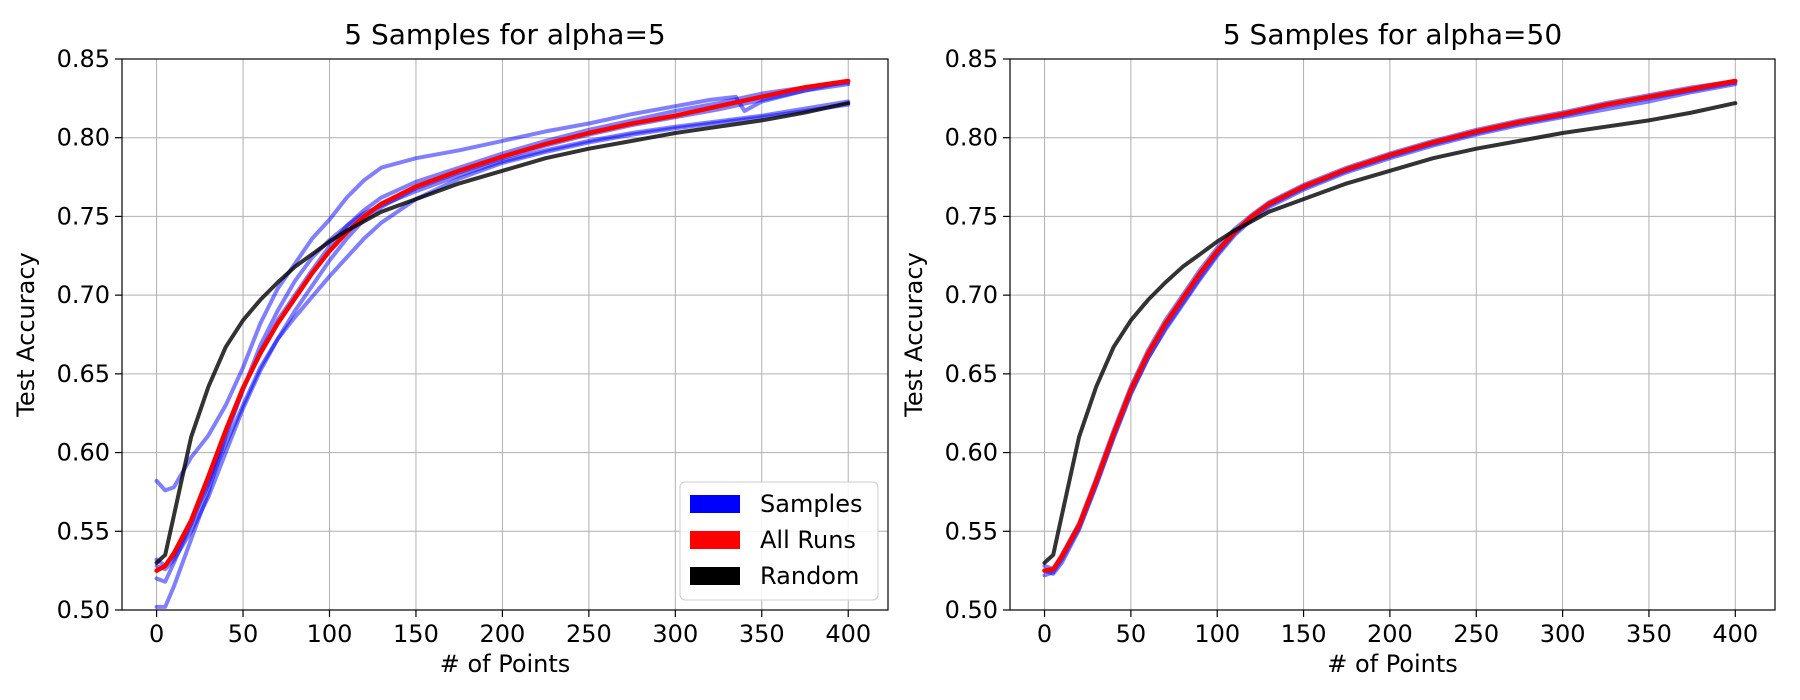 The height and width of the screenshot is (700, 1800). I want to click on legend-swatch-all-runs, so click(715, 540).